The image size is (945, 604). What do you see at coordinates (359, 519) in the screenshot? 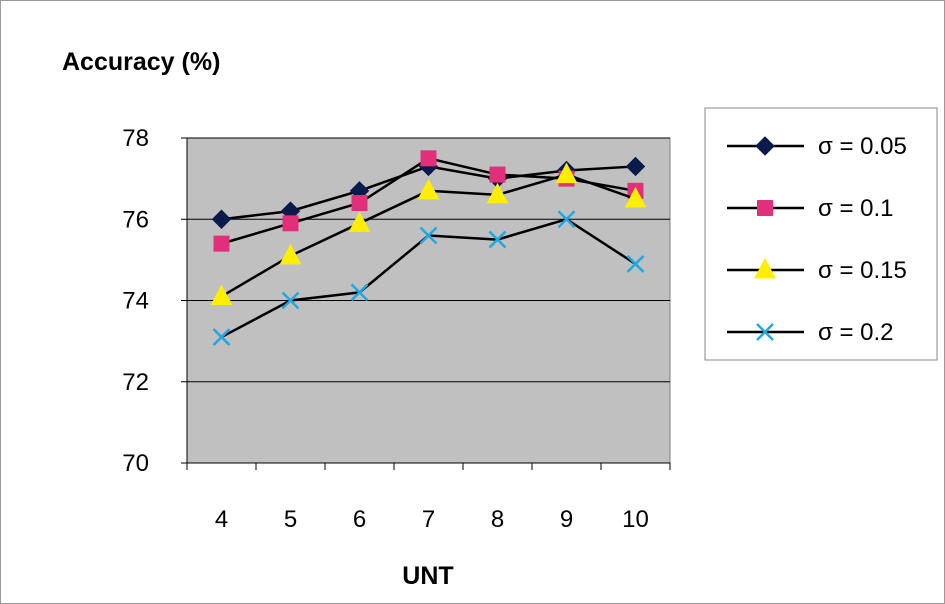
I see `x-tick-label: 6` at bounding box center [359, 519].